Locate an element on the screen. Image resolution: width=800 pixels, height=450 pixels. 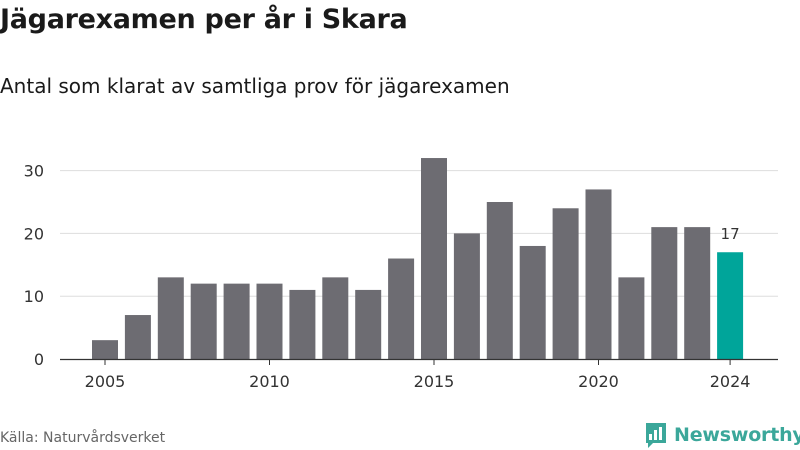
bar-2013 is located at coordinates (368, 324).